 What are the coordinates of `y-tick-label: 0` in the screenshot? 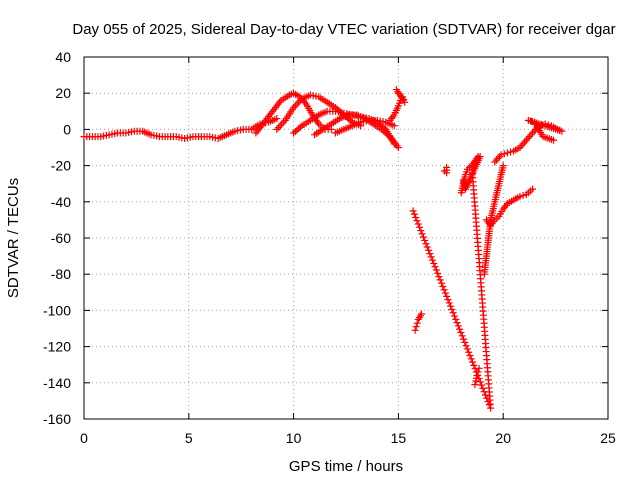 It's located at (67, 129).